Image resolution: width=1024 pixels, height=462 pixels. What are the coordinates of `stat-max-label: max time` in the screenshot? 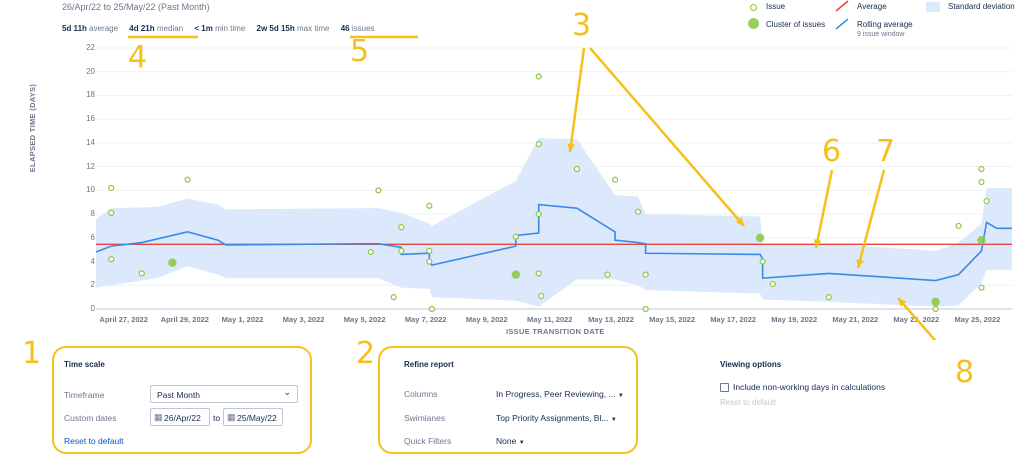 It's located at (313, 28).